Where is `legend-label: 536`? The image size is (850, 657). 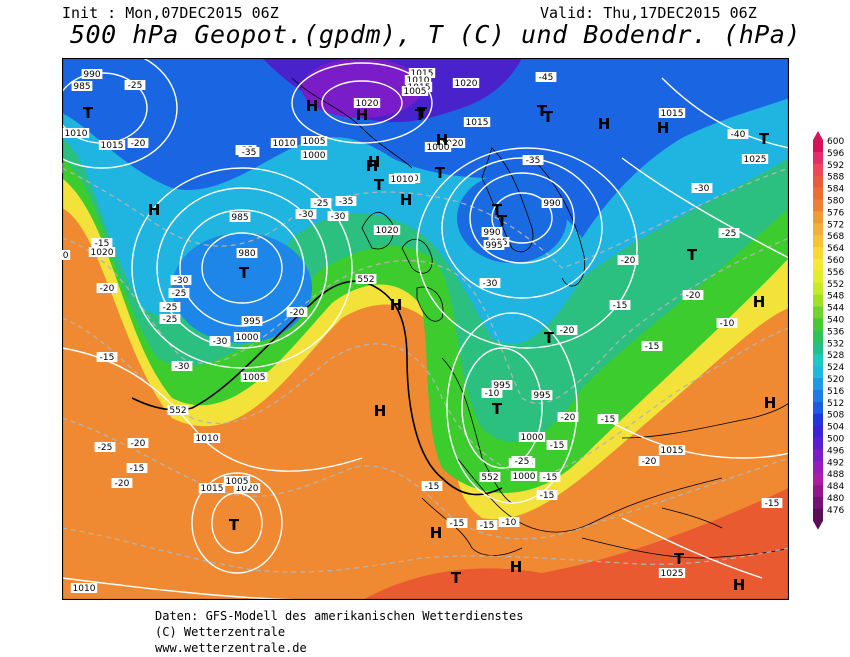 legend-label: 536 is located at coordinates (835, 332).